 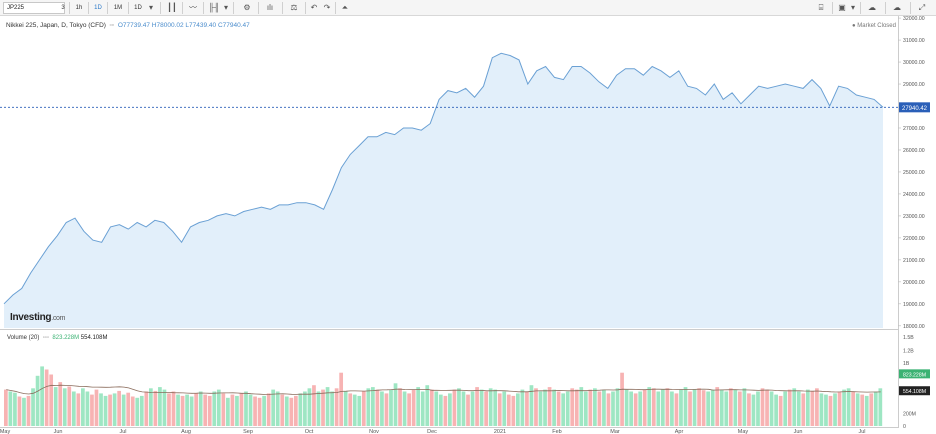 What do you see at coordinates (821, 7) in the screenshot?
I see `camera-icon: ⌸` at bounding box center [821, 7].